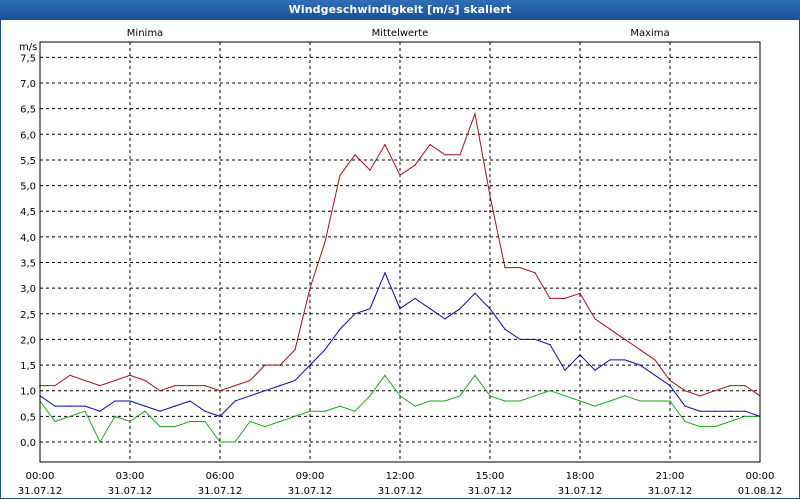  I want to click on legend-mittelwerte: Mittelwerte, so click(400, 33).